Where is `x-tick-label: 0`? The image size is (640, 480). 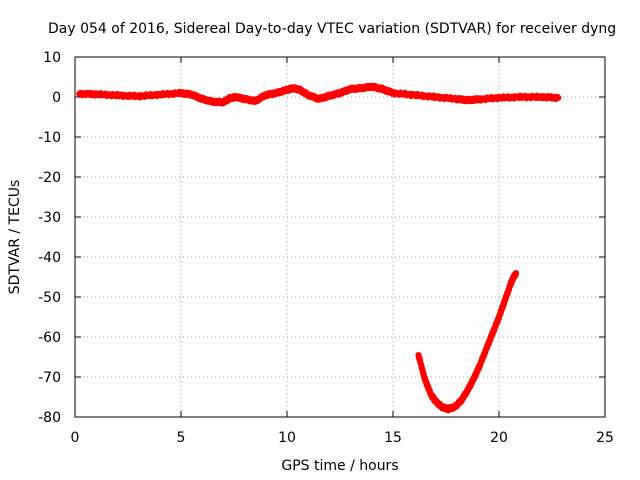 x-tick-label: 0 is located at coordinates (75, 438).